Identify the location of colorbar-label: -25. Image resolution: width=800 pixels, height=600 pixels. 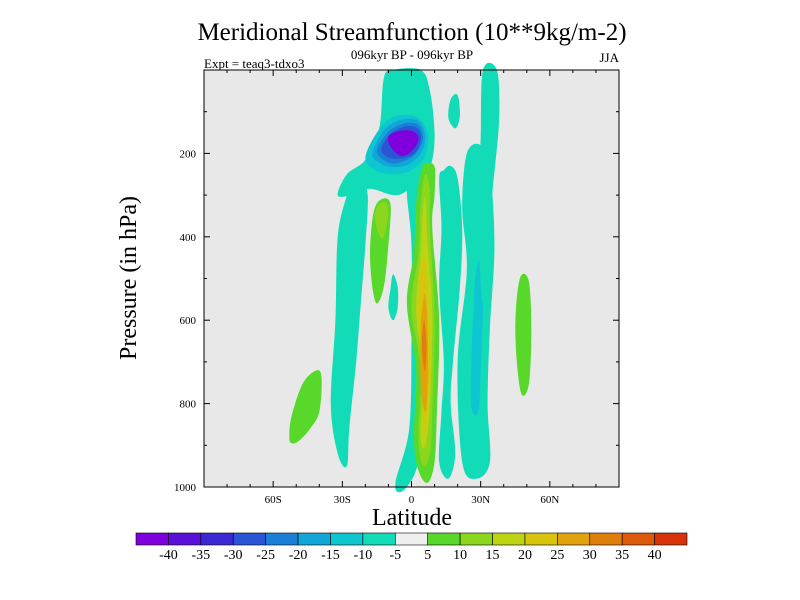
(265, 555).